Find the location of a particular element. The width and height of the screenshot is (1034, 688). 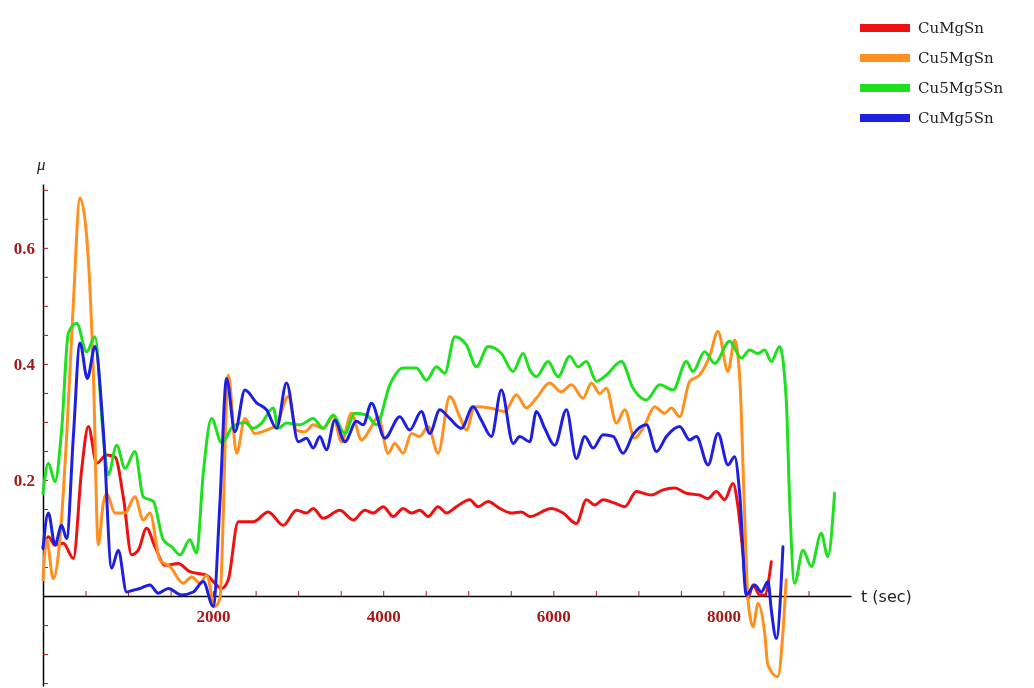

legend-label: Cu5MgSn is located at coordinates (956, 58).